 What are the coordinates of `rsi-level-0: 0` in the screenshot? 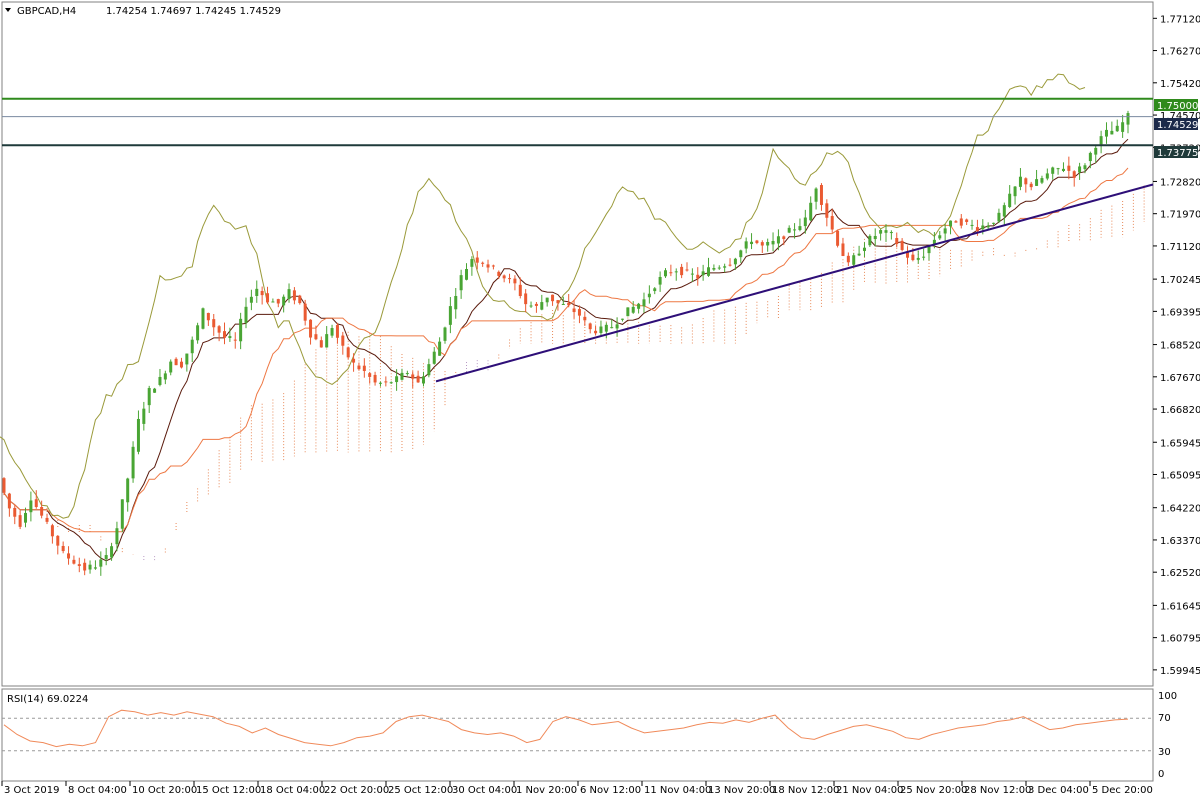 It's located at (1161, 774).